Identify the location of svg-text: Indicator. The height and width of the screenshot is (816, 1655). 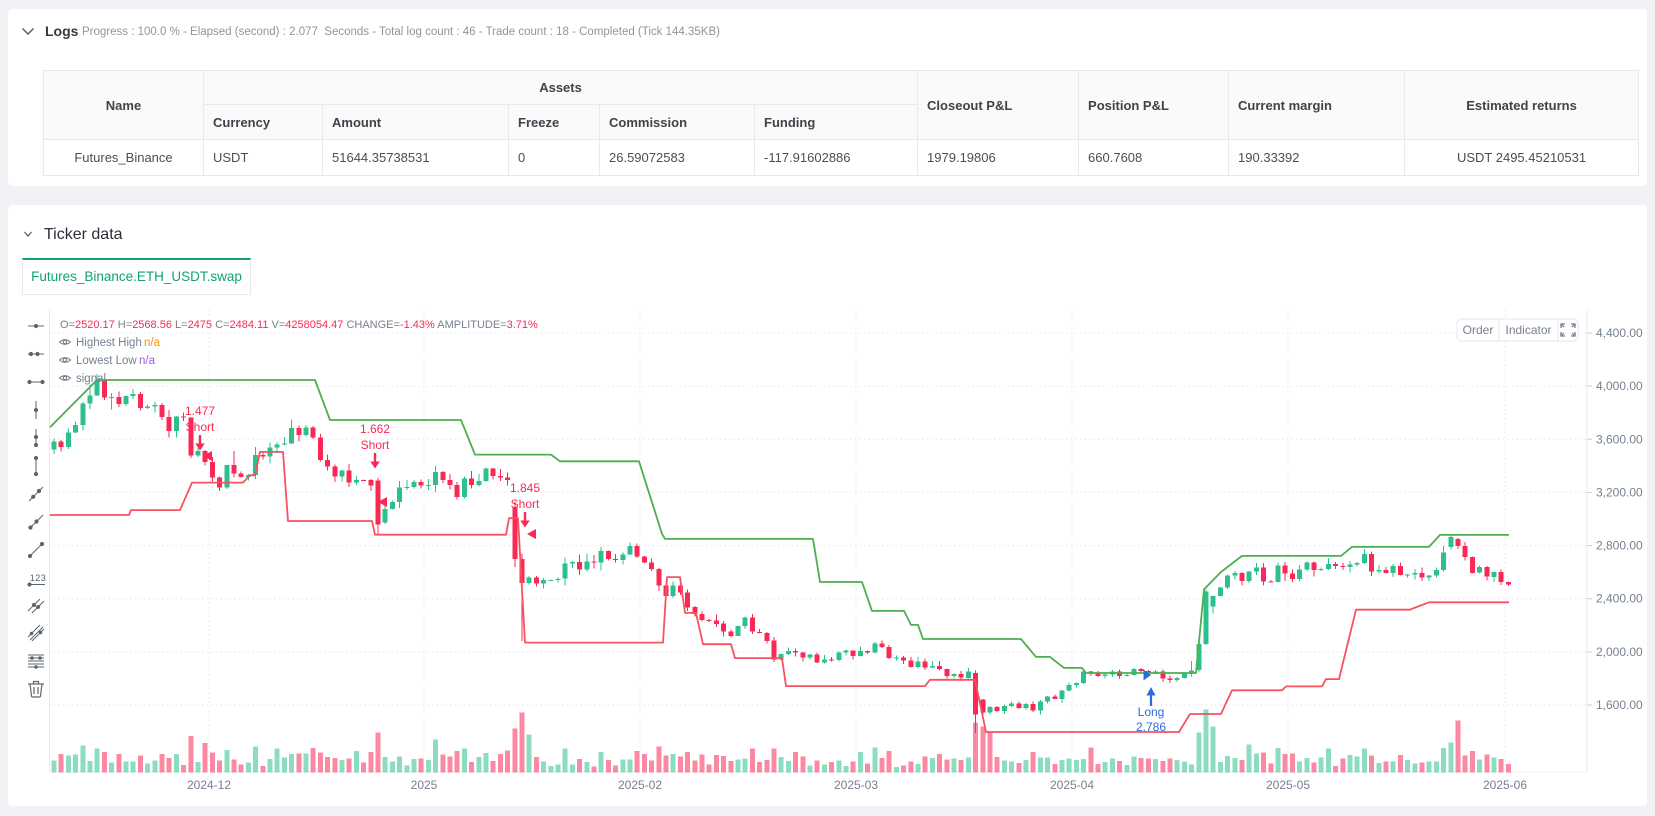
(1528, 330).